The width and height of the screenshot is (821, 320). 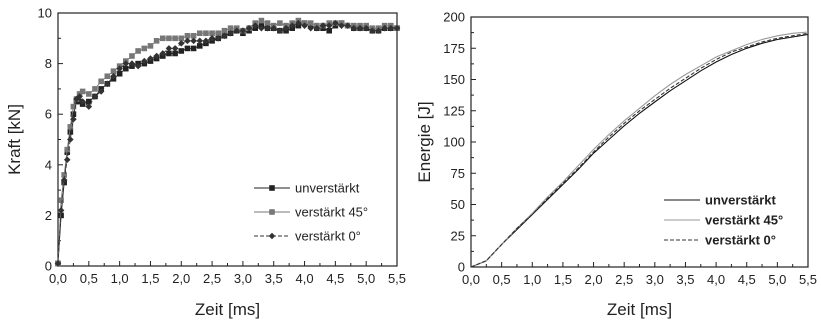 What do you see at coordinates (454, 142) in the screenshot?
I see `y-tick-label: 100` at bounding box center [454, 142].